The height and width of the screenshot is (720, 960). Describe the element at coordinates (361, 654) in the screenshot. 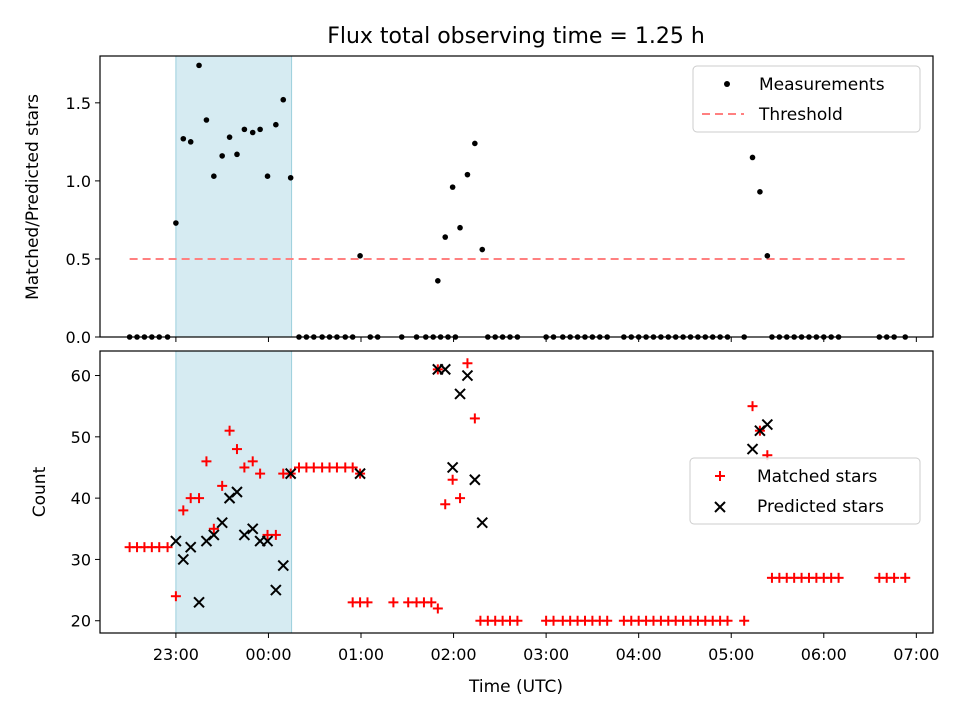

I see `x-tick-label: 01:00` at that location.